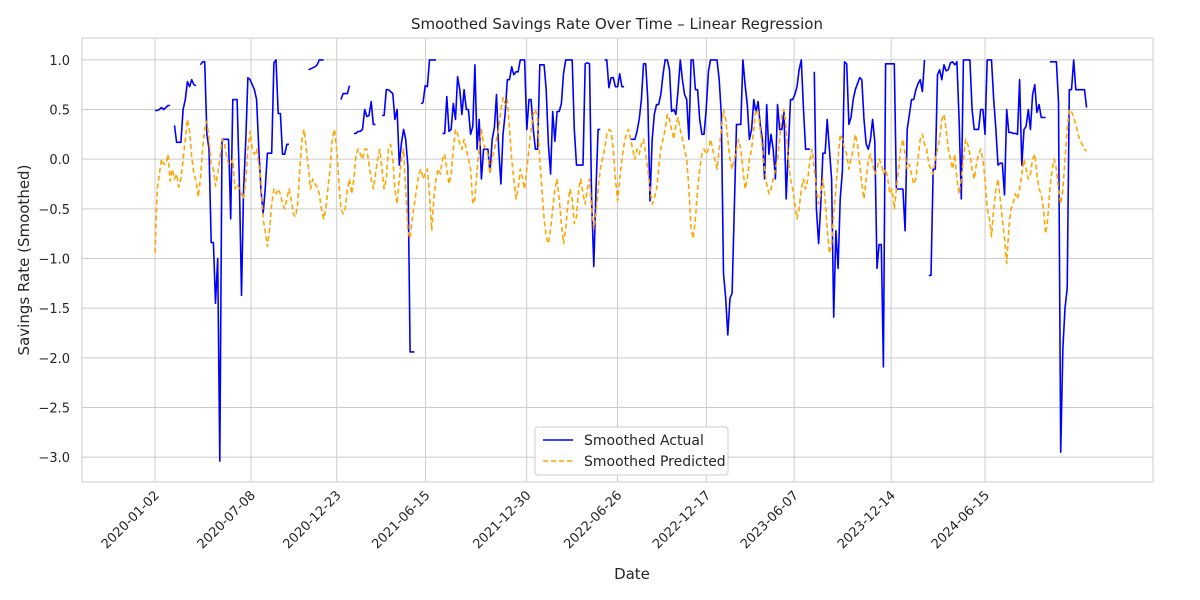 The image size is (1200, 600). What do you see at coordinates (313, 520) in the screenshot?
I see `x-tick-label: 2020-12-23` at bounding box center [313, 520].